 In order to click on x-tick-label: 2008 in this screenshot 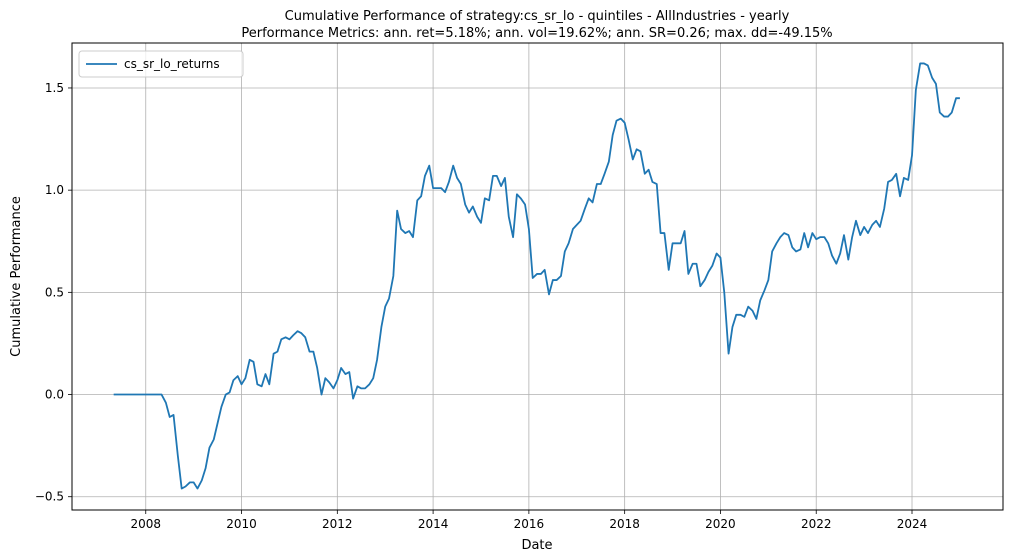, I will do `click(145, 524)`.